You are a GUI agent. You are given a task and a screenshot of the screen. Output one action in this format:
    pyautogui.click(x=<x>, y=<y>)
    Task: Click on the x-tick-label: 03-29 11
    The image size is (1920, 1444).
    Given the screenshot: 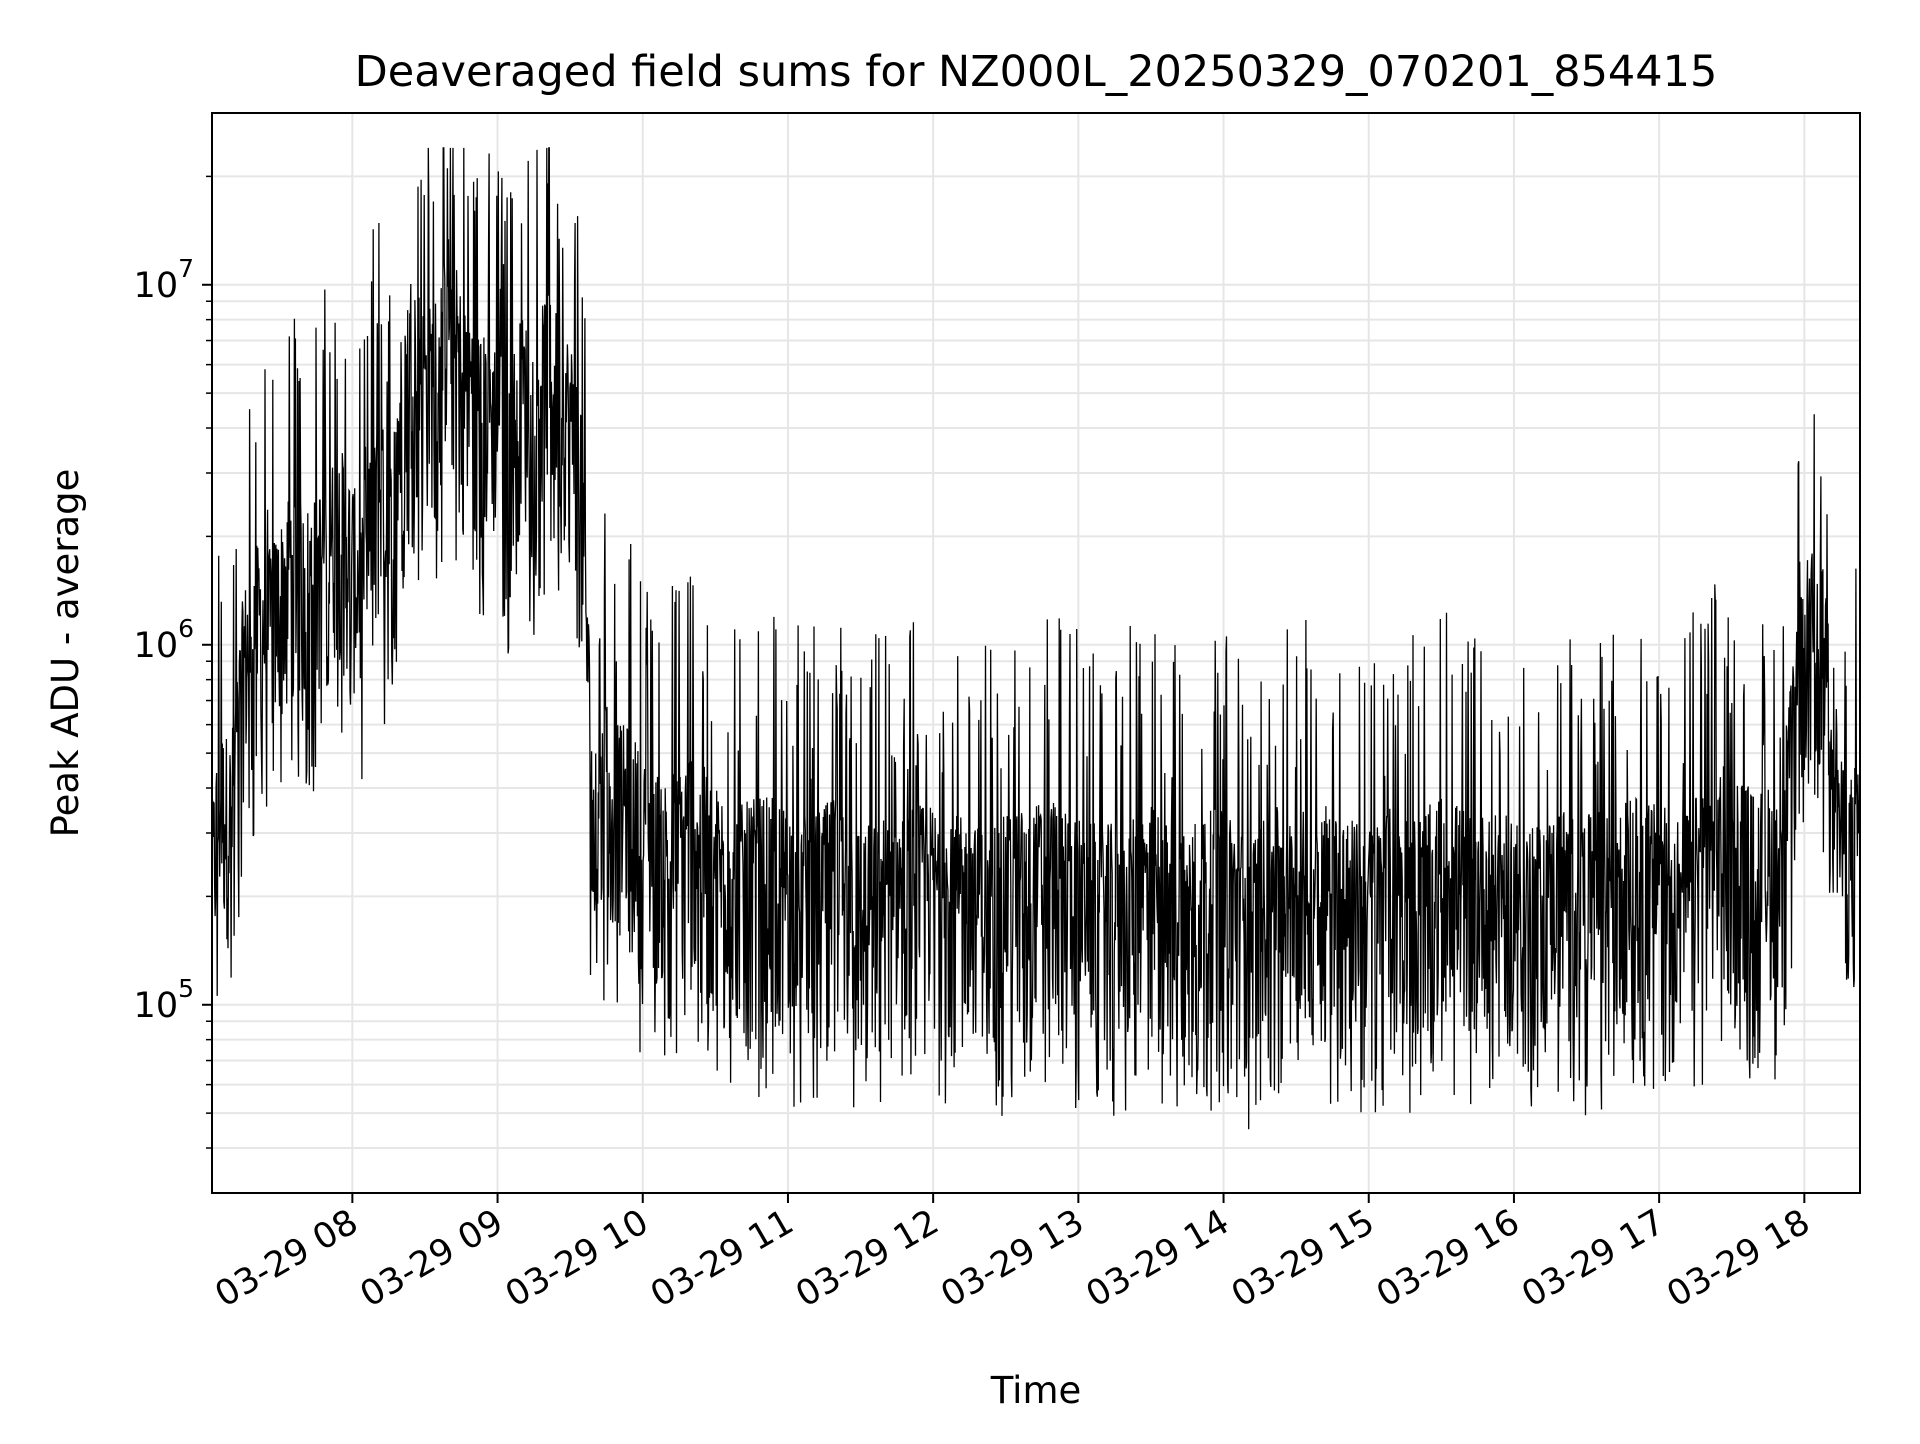 What is the action you would take?
    pyautogui.click(x=722, y=1258)
    